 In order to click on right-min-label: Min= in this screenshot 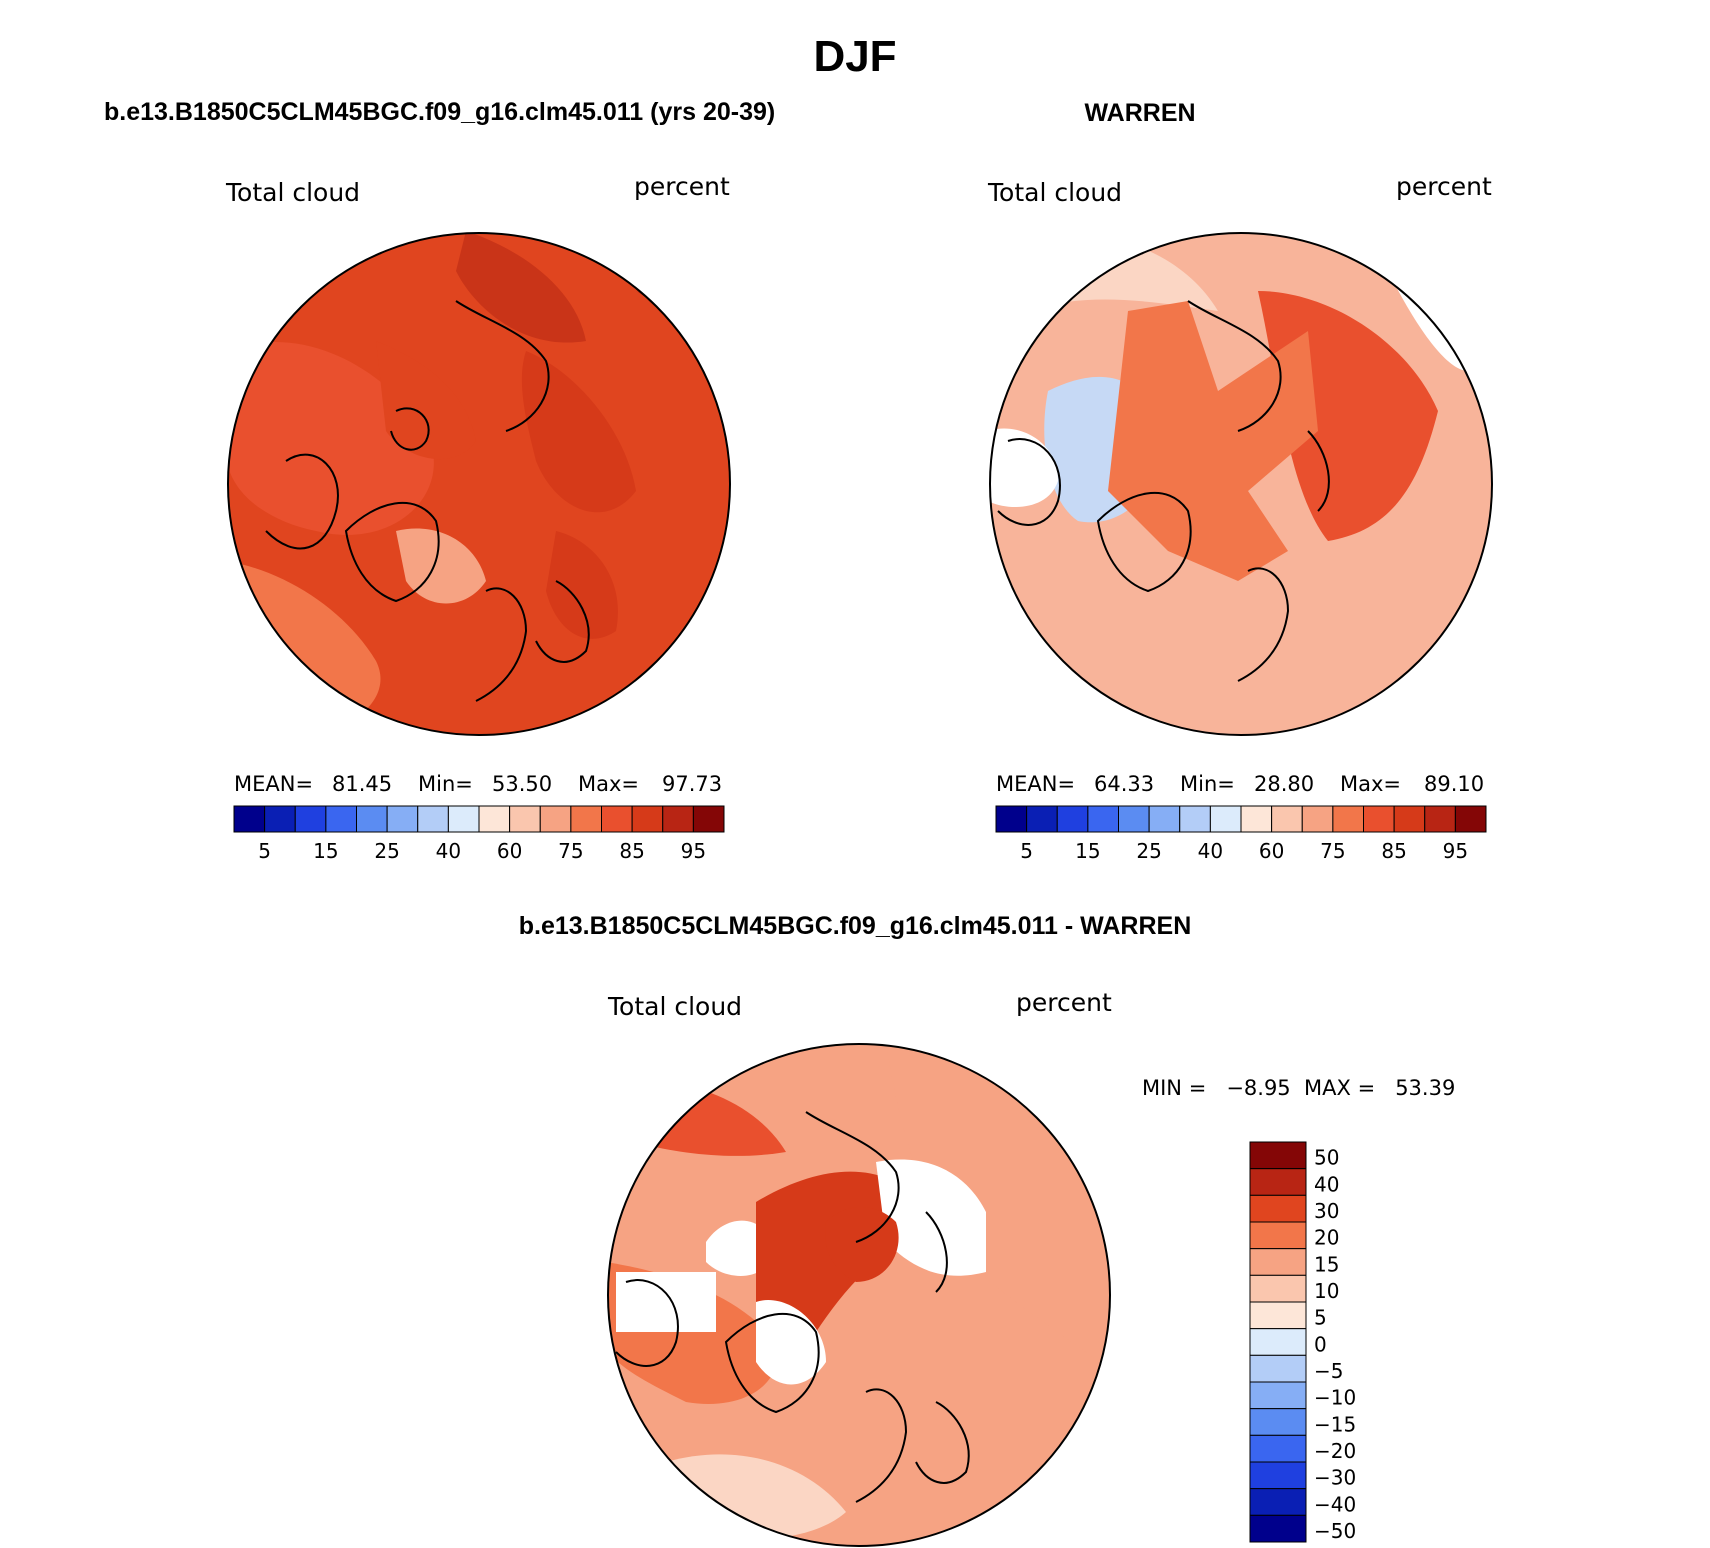, I will do `click(1207, 784)`.